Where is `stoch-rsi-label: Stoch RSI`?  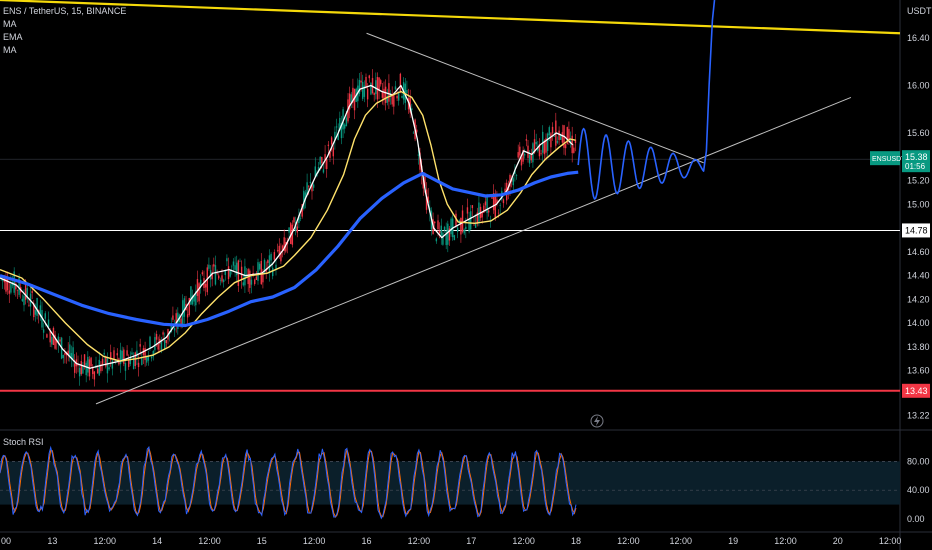 stoch-rsi-label: Stoch RSI is located at coordinates (23, 442).